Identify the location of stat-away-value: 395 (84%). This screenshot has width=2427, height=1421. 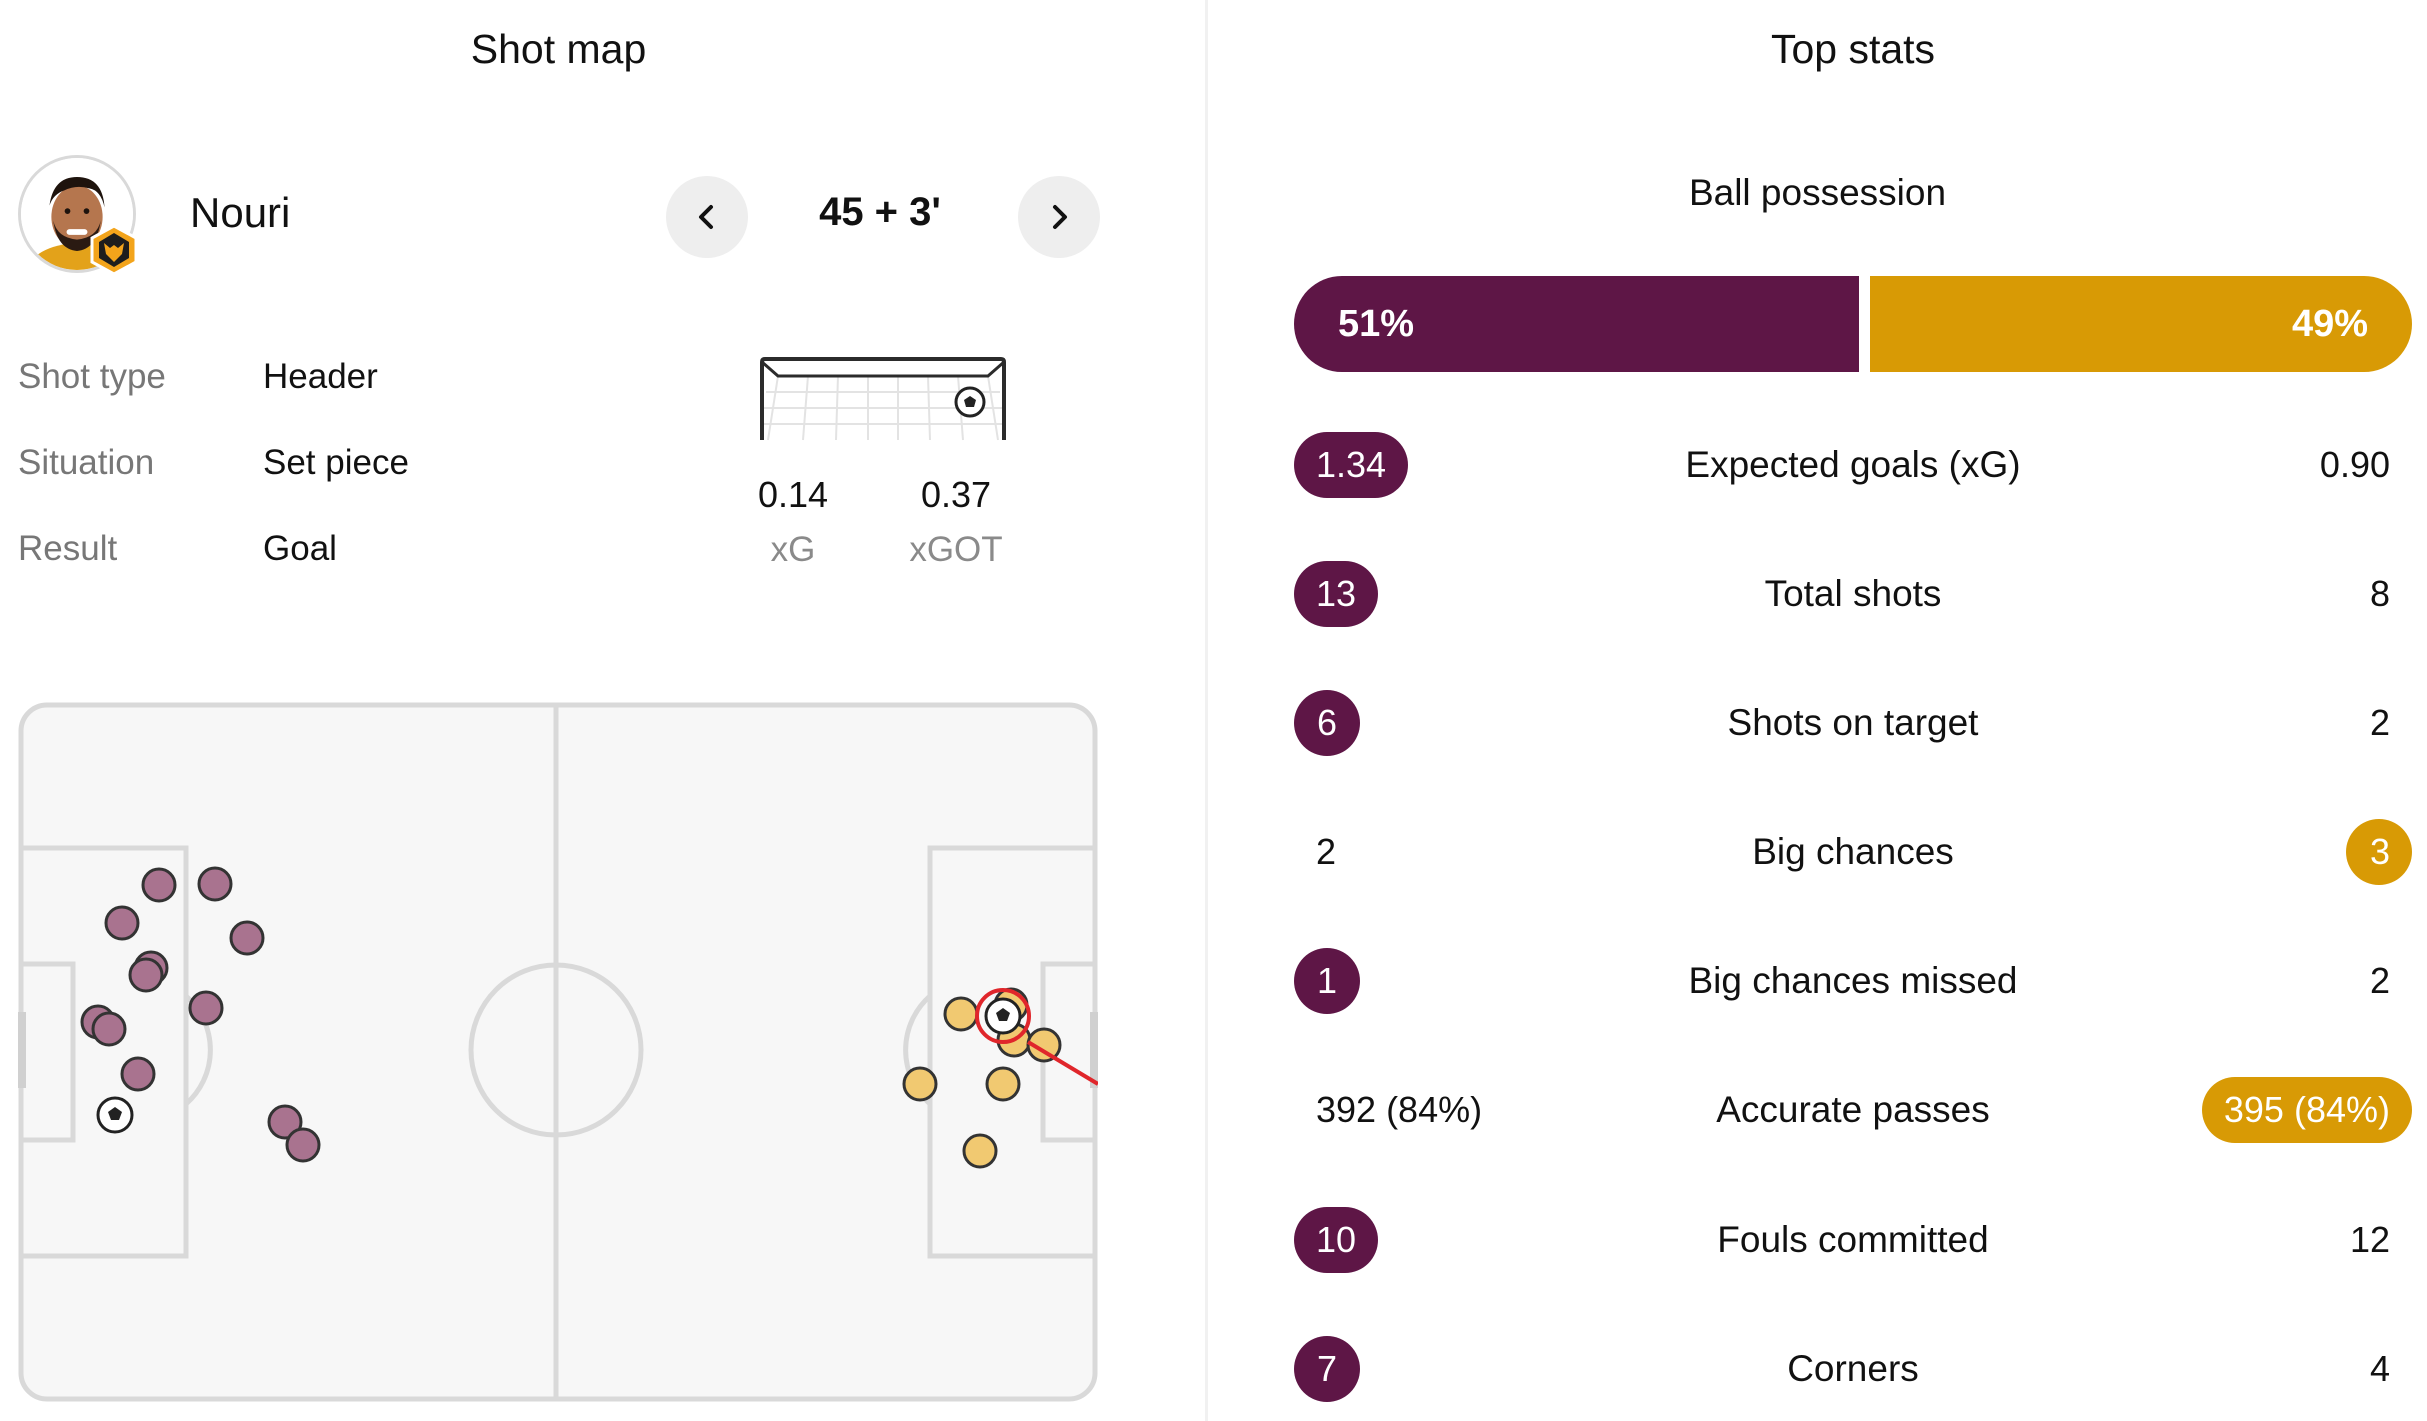
(2306, 1110).